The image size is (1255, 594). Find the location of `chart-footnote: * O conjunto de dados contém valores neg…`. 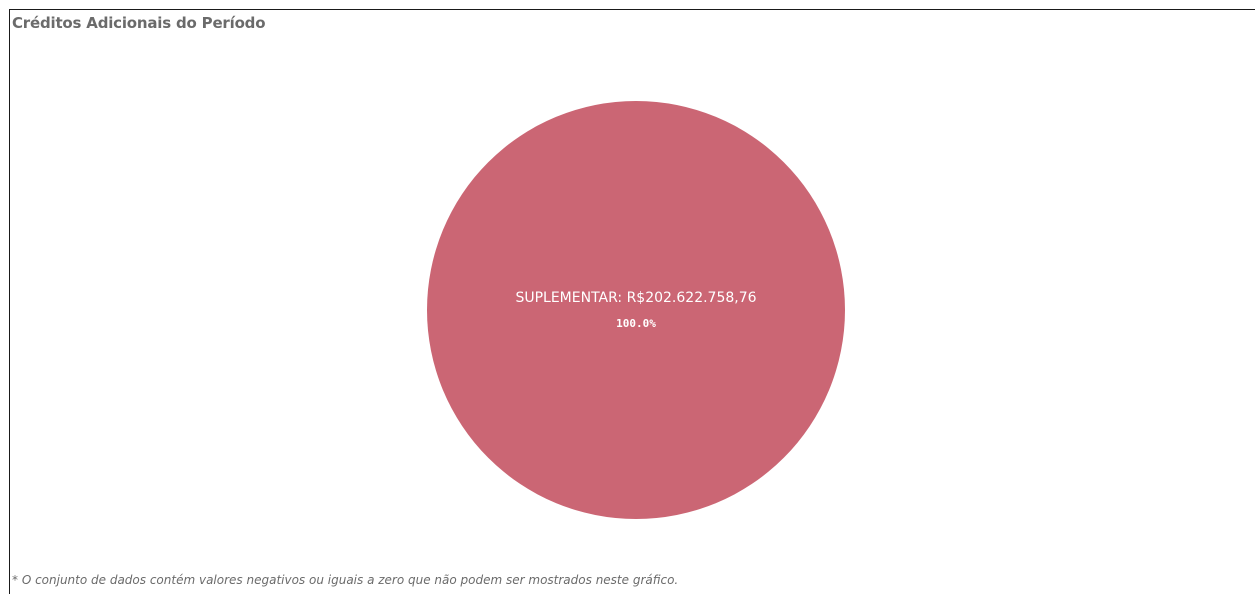

chart-footnote: * O conjunto de dados contém valores neg… is located at coordinates (345, 580).